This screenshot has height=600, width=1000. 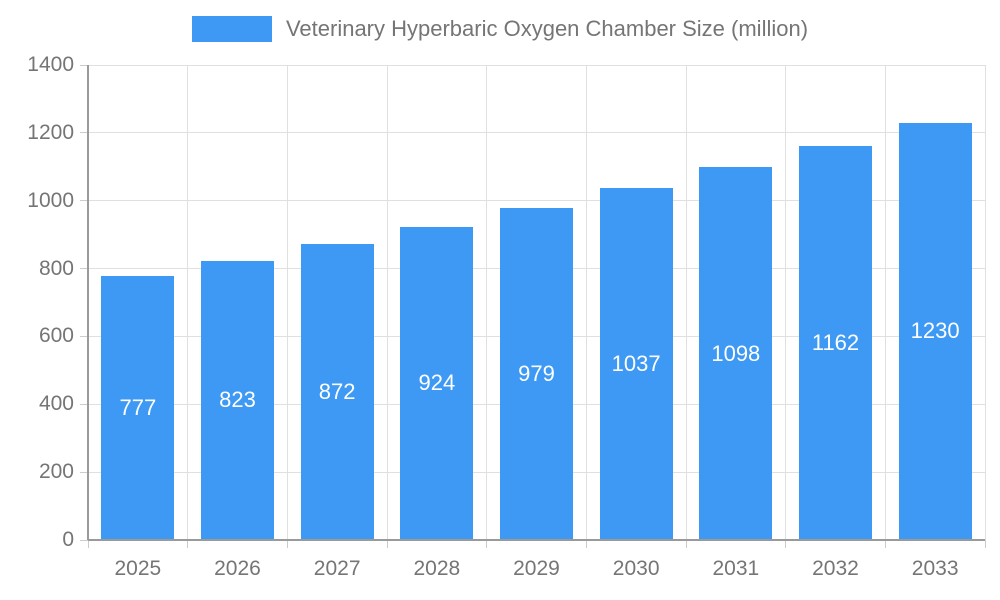 What do you see at coordinates (56, 336) in the screenshot?
I see `y-axis-tick-label: 600` at bounding box center [56, 336].